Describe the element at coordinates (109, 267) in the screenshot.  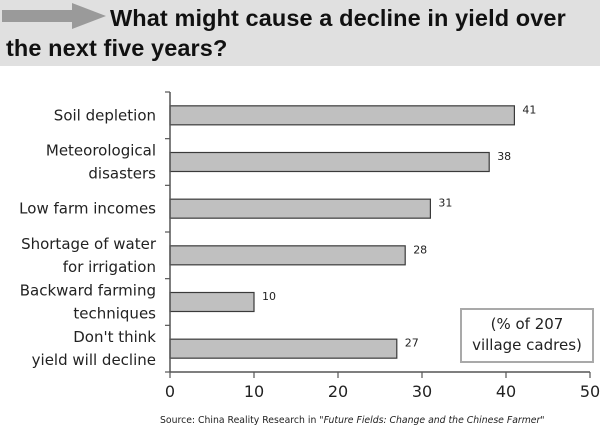
I see `category-label: for irrigation` at that location.